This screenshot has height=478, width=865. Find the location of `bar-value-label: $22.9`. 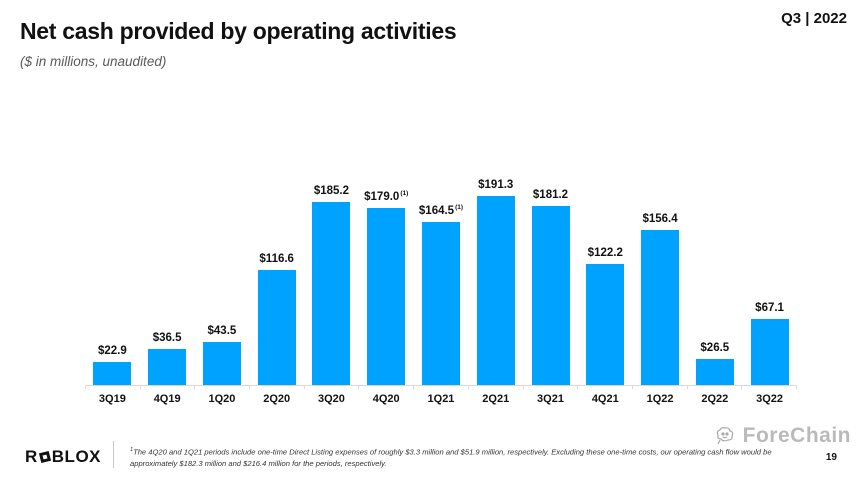

bar-value-label: $22.9 is located at coordinates (112, 351).